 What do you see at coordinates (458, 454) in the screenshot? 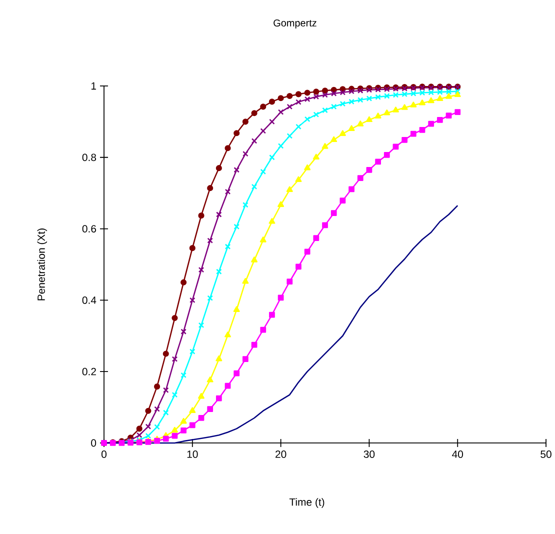
I see `x-tick-label: 40` at bounding box center [458, 454].